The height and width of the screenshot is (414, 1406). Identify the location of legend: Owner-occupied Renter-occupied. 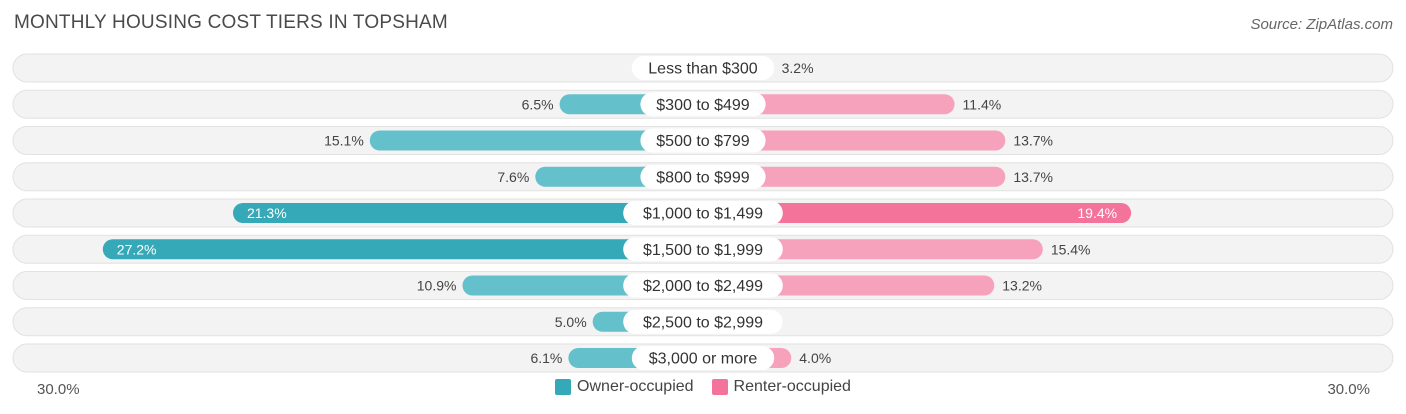
(703, 387).